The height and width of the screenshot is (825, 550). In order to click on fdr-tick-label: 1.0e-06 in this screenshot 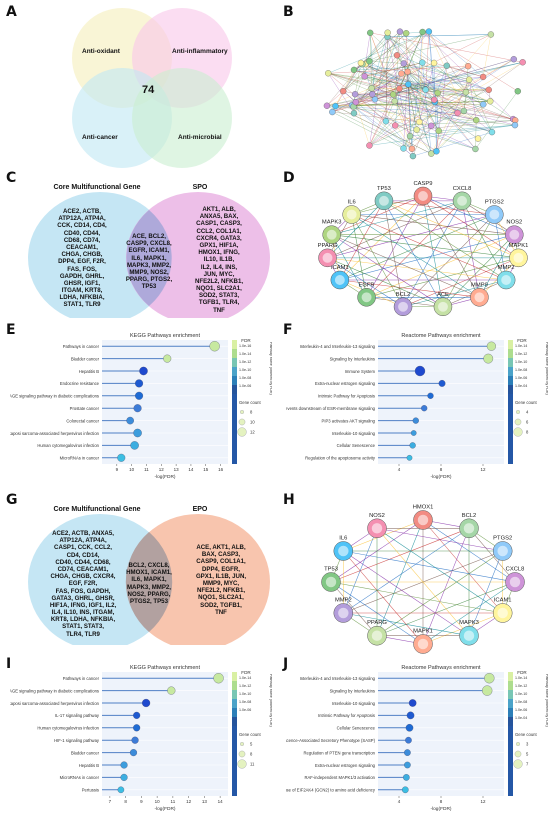, I will do `click(521, 378)`.